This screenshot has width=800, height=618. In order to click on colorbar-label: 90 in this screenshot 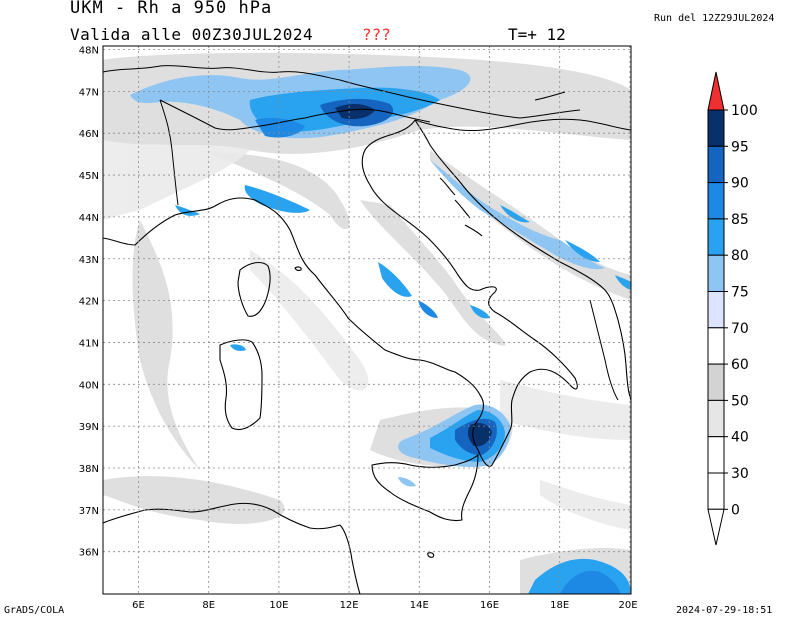, I will do `click(740, 184)`.